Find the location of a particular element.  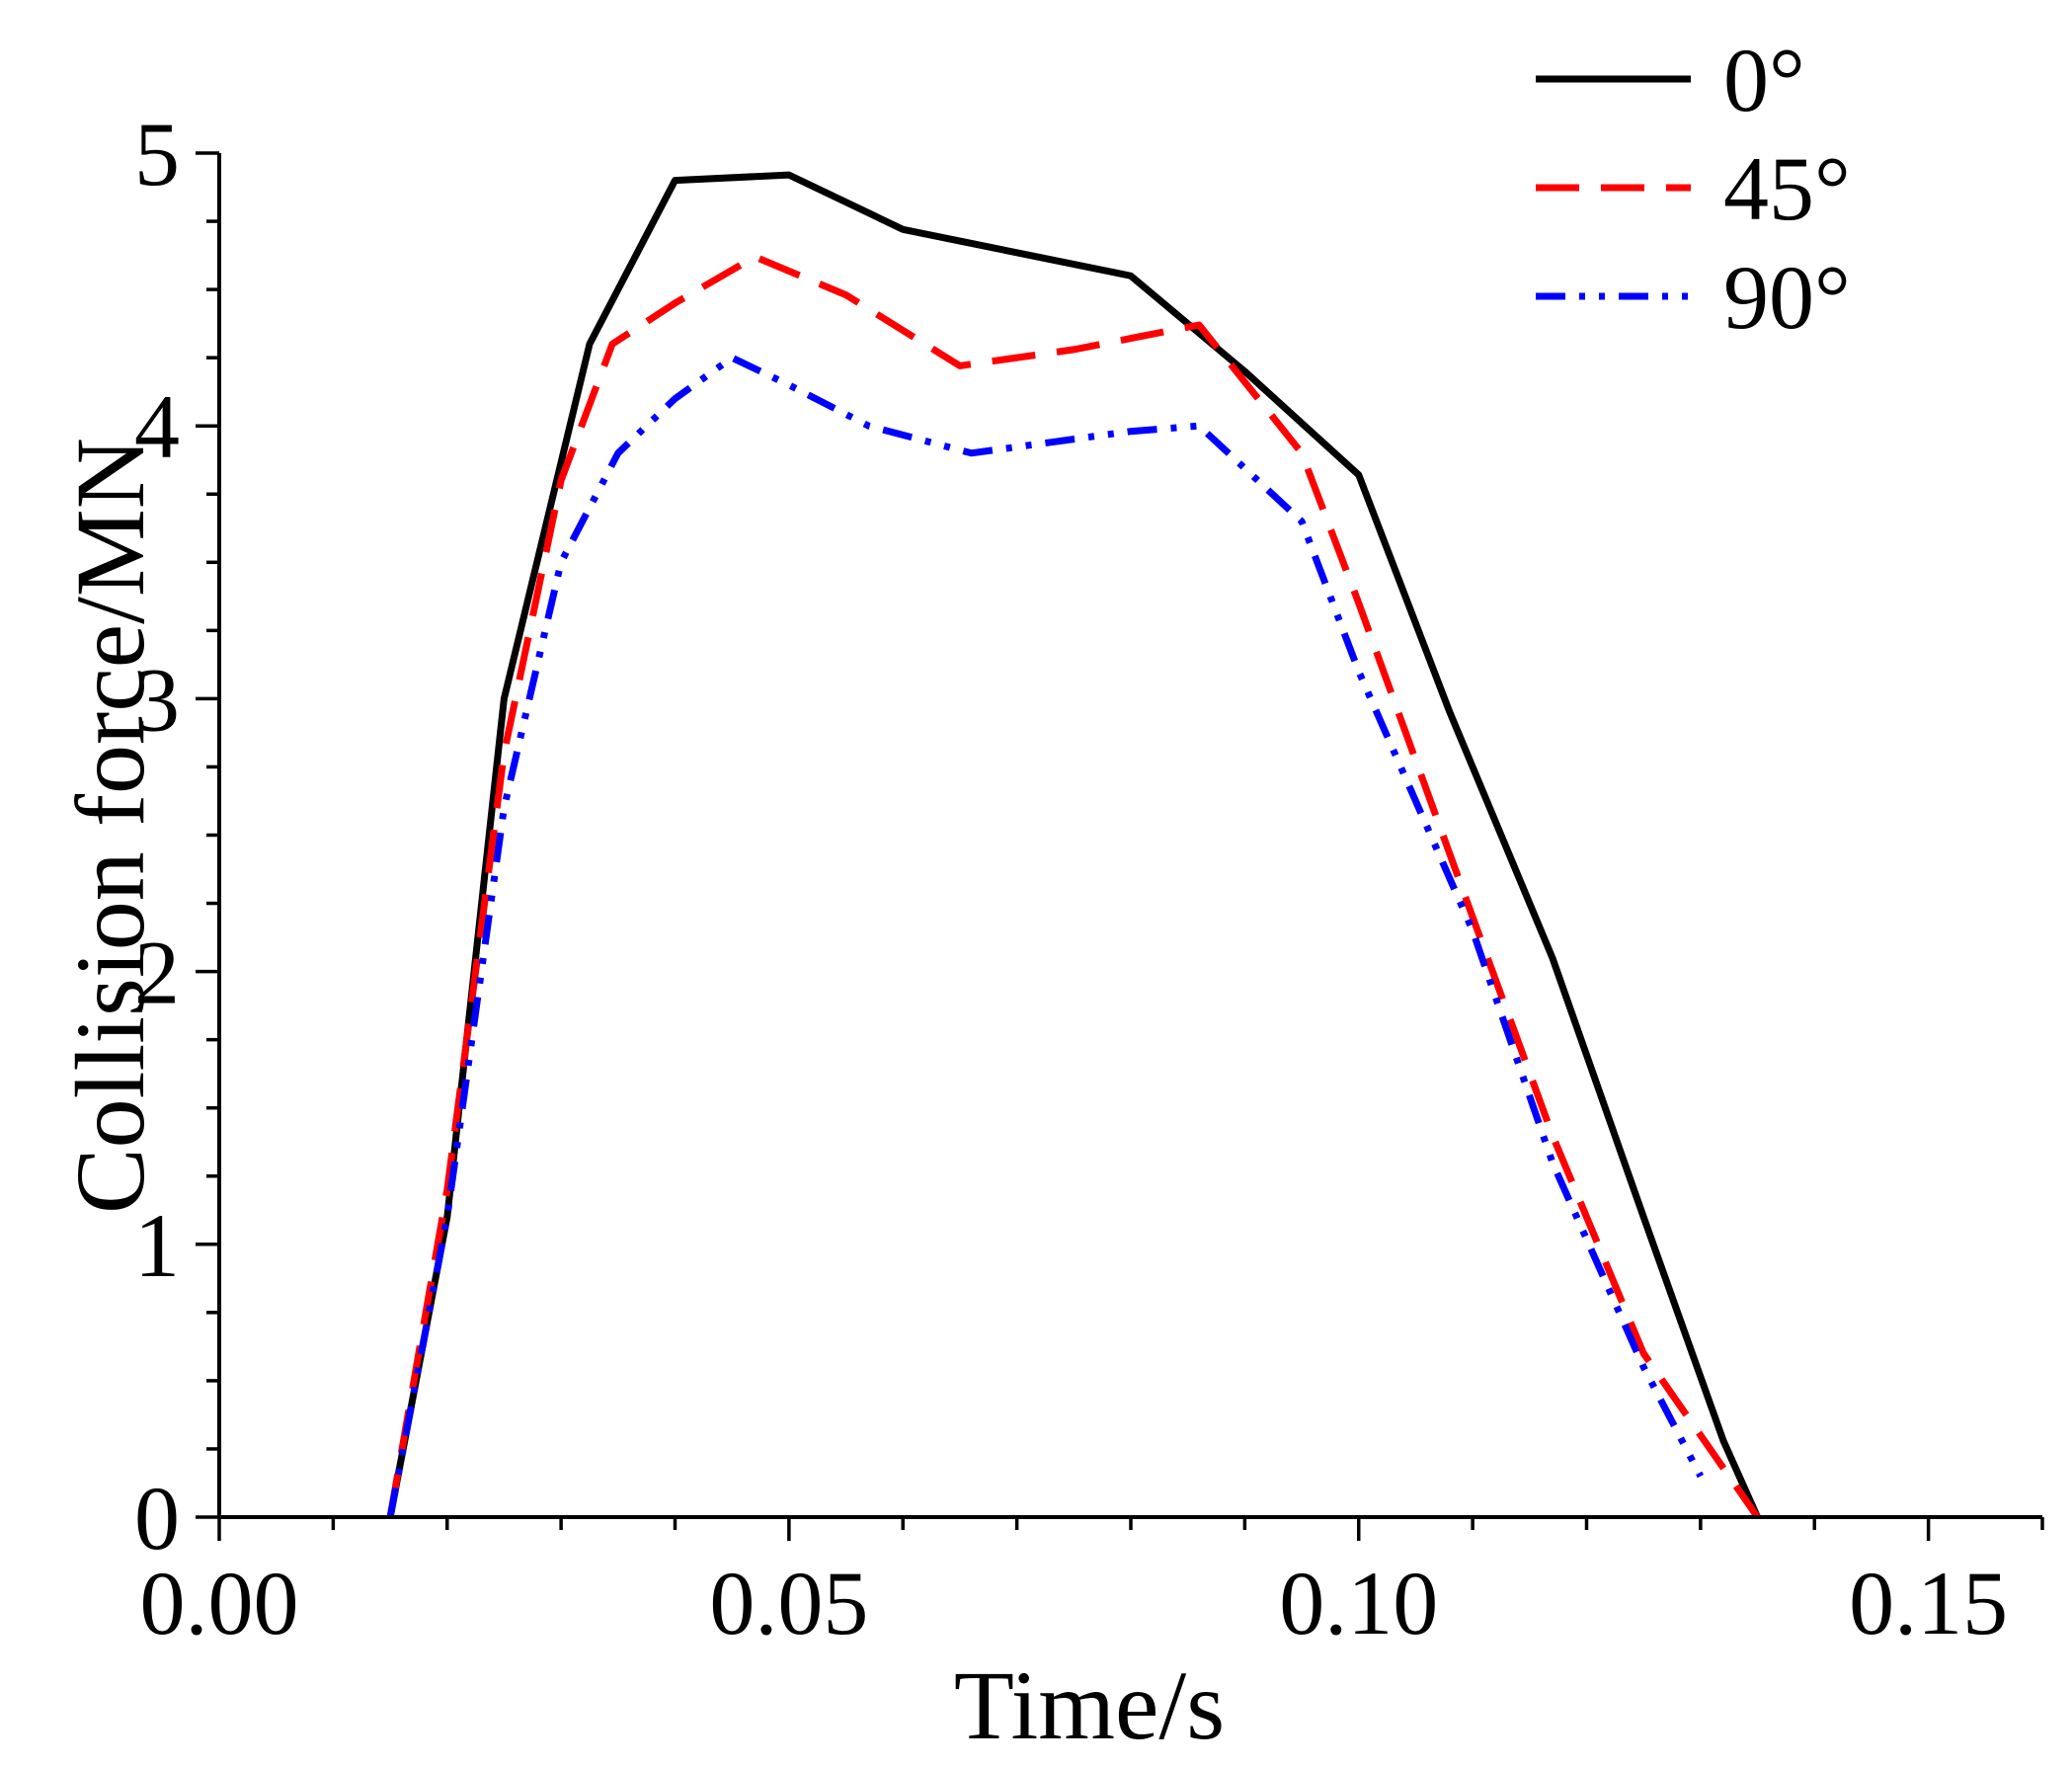

x-axis-title: Time/s is located at coordinates (1089, 1705).